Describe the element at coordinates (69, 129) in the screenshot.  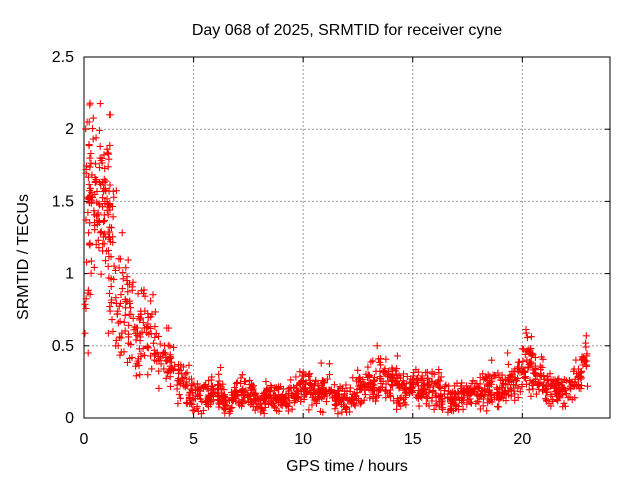
I see `y-tick-label: 2` at that location.